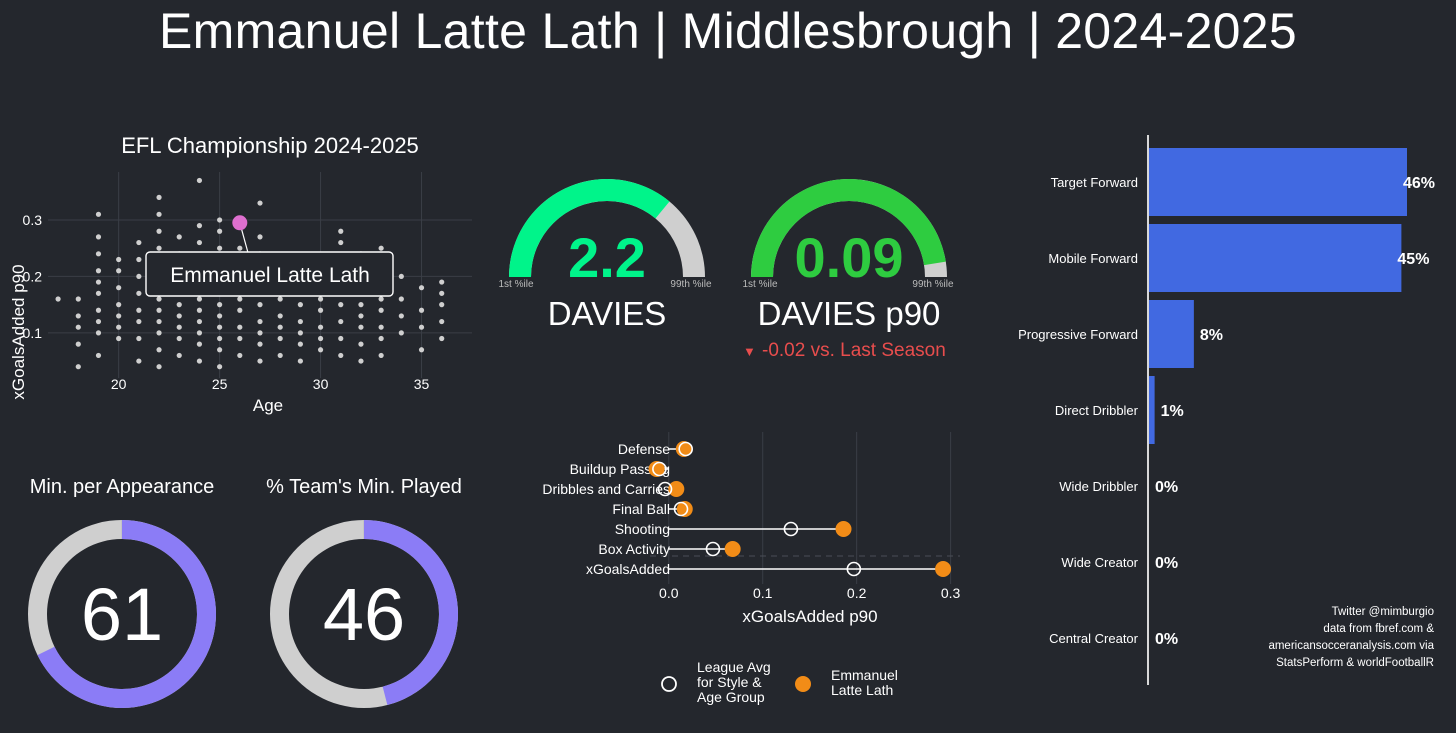 This screenshot has height=733, width=1456. I want to click on x-tick-label: 0.0, so click(669, 593).